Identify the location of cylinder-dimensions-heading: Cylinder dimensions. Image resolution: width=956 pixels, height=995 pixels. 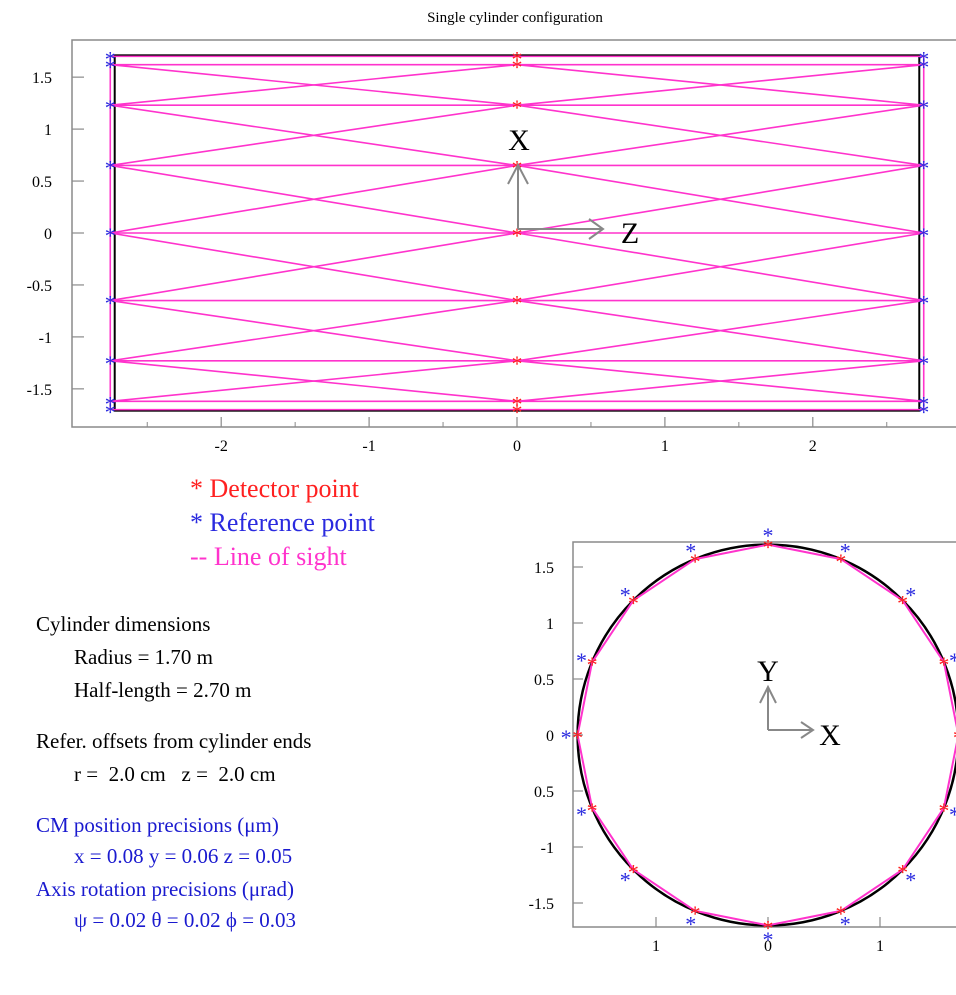
(123, 624).